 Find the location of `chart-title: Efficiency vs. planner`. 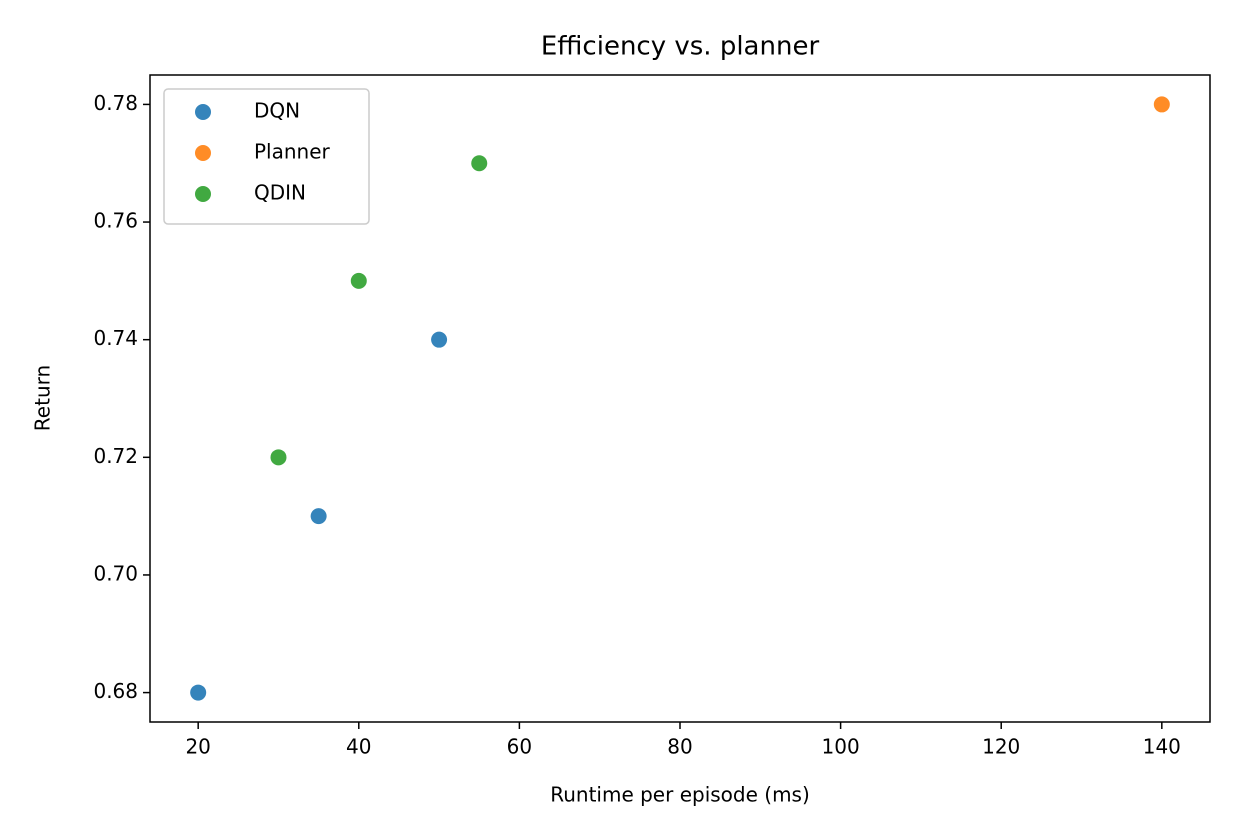

chart-title: Efficiency vs. planner is located at coordinates (680, 47).